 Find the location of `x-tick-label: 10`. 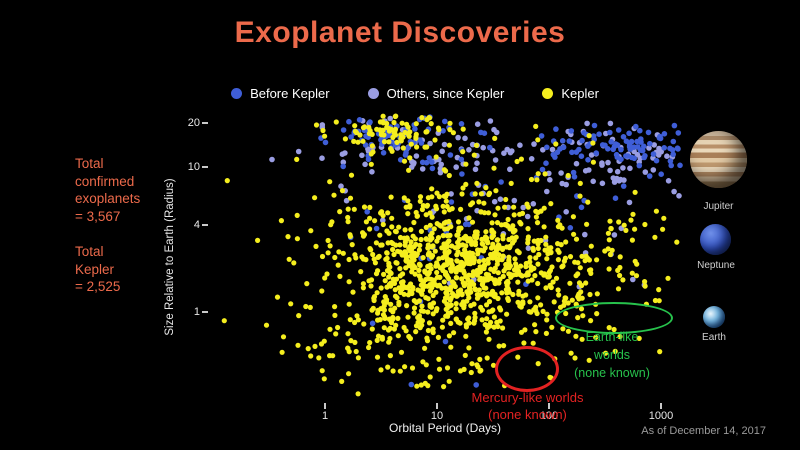

x-tick-label: 10 is located at coordinates (437, 416).